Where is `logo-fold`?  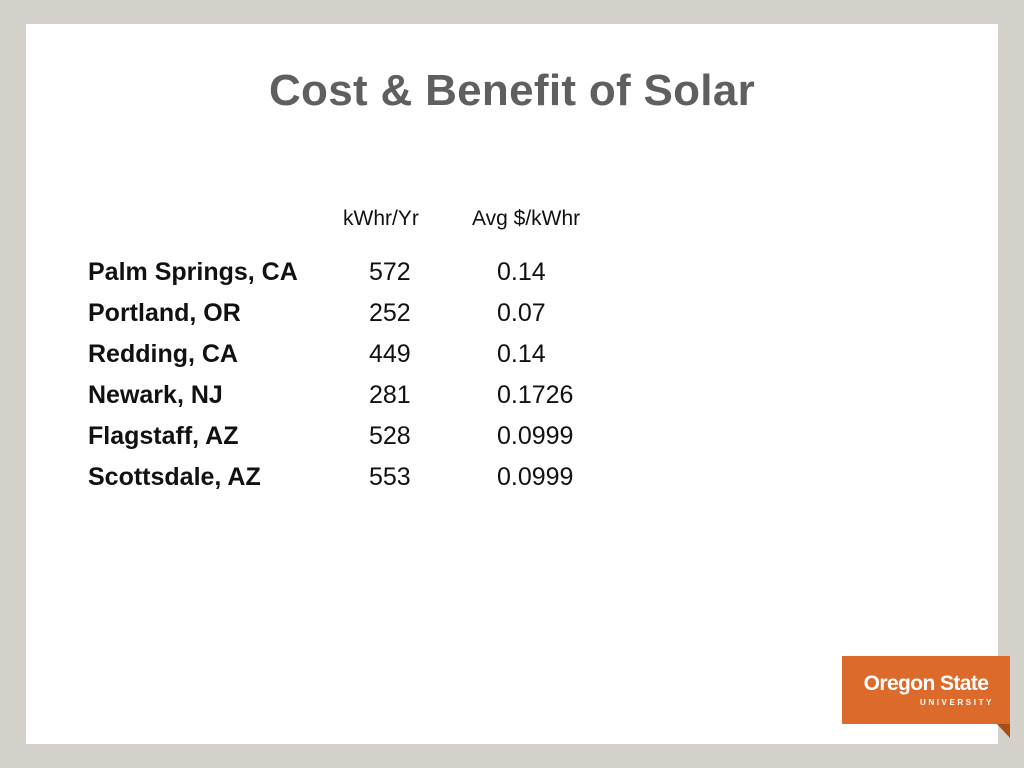
logo-fold is located at coordinates (1003, 731).